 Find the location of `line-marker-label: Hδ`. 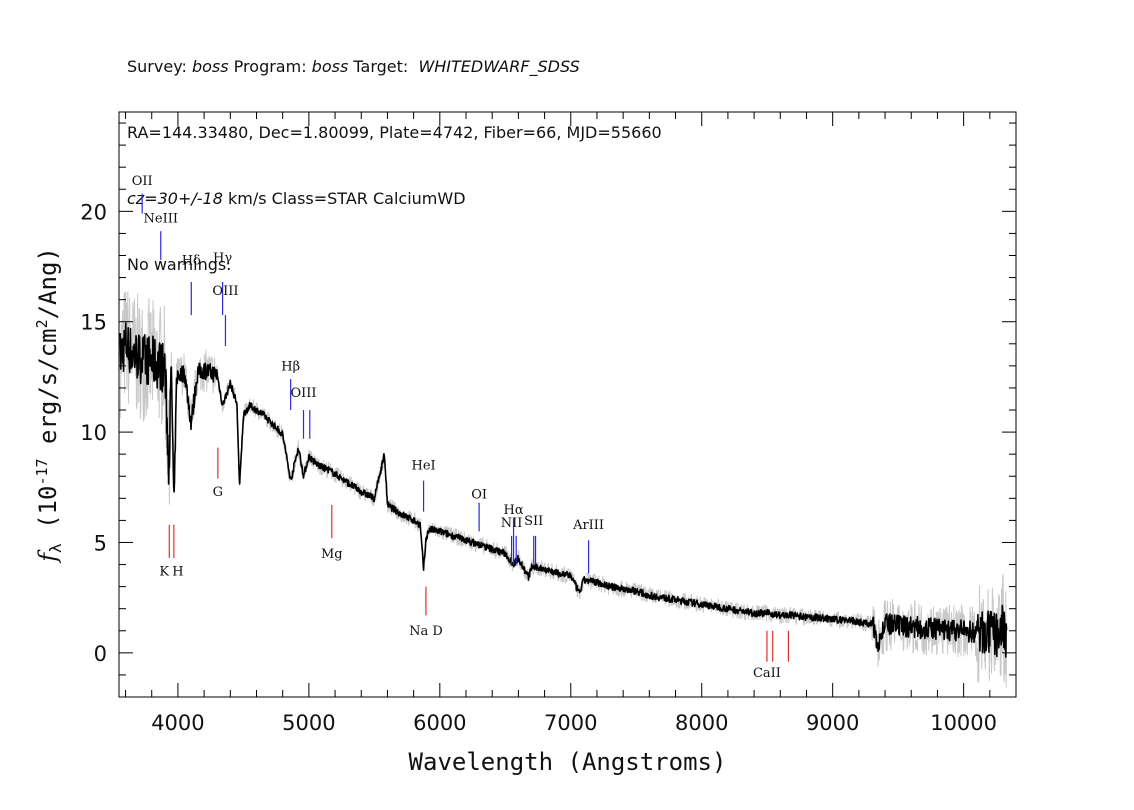

line-marker-label: Hδ is located at coordinates (191, 260).